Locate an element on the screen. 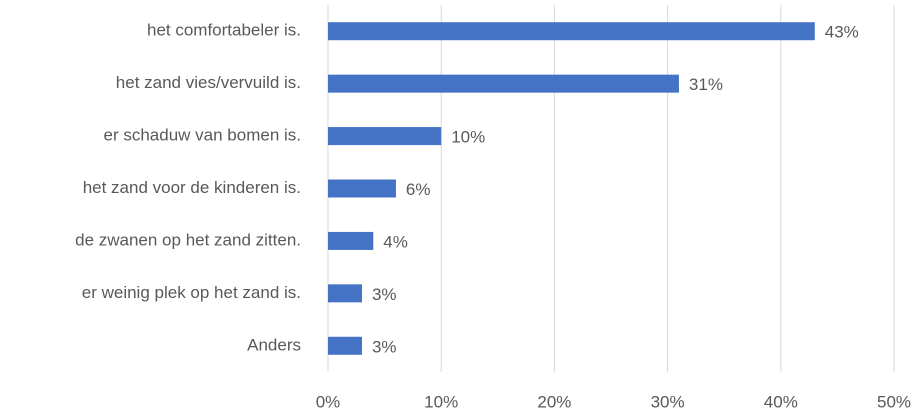 The image size is (918, 417). data-label: 43% is located at coordinates (842, 32).